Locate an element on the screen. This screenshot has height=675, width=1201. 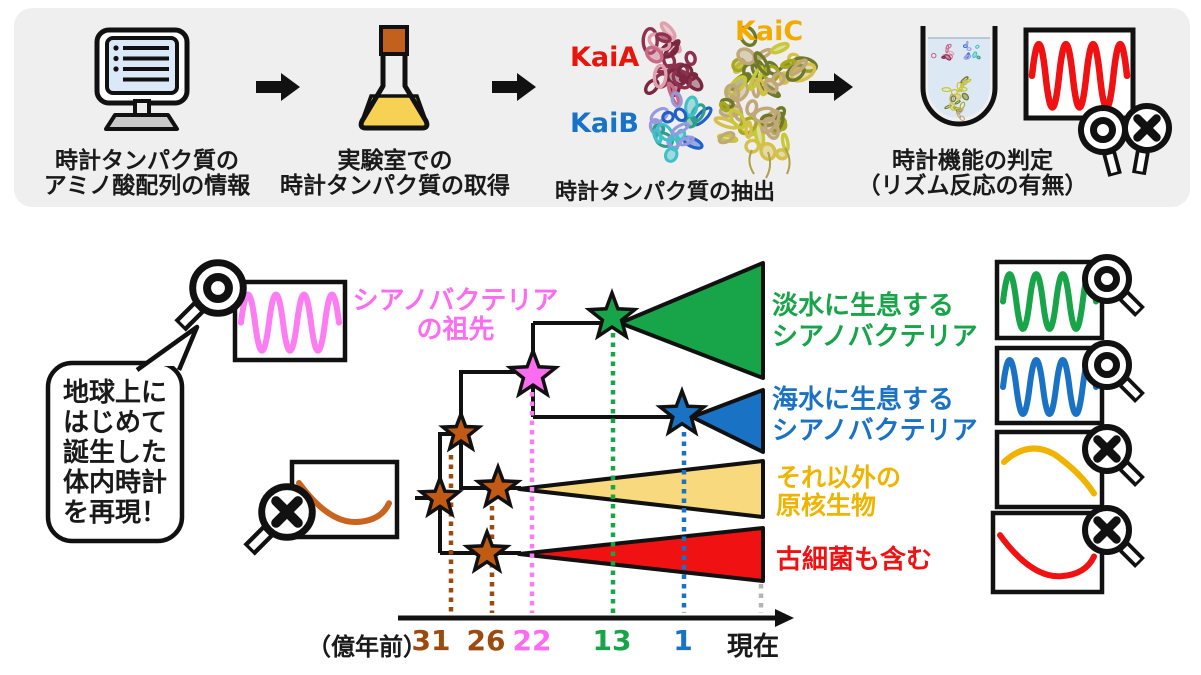
seawater-clade-triangle is located at coordinates (727, 421).